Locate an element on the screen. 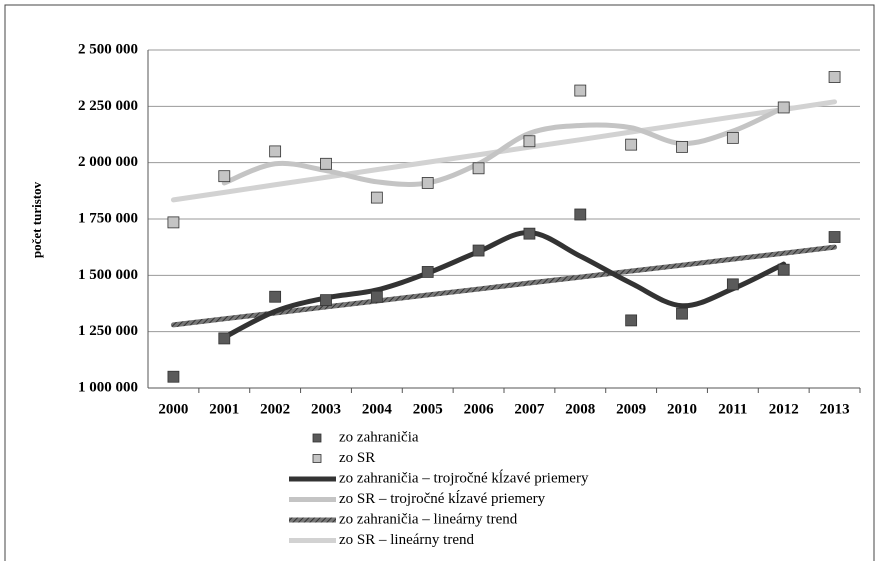  y-tick-label: 2 250 000 is located at coordinates (108, 106).